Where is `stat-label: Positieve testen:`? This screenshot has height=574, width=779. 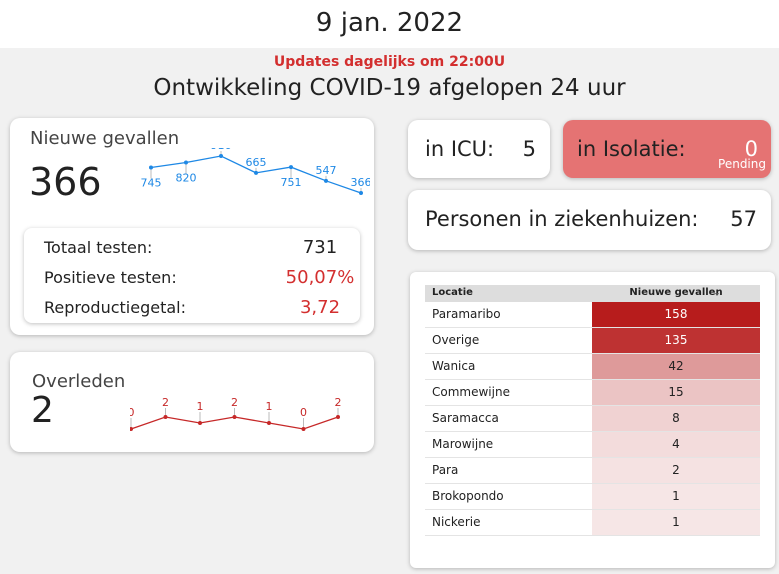
stat-label: Positieve testen: is located at coordinates (110, 277).